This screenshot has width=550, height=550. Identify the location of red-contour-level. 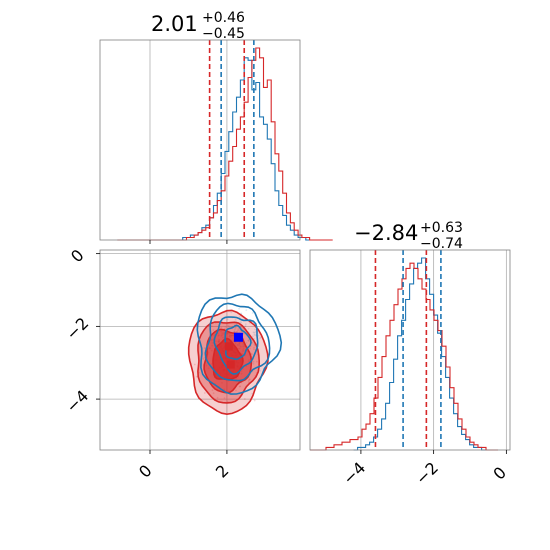
(228, 359).